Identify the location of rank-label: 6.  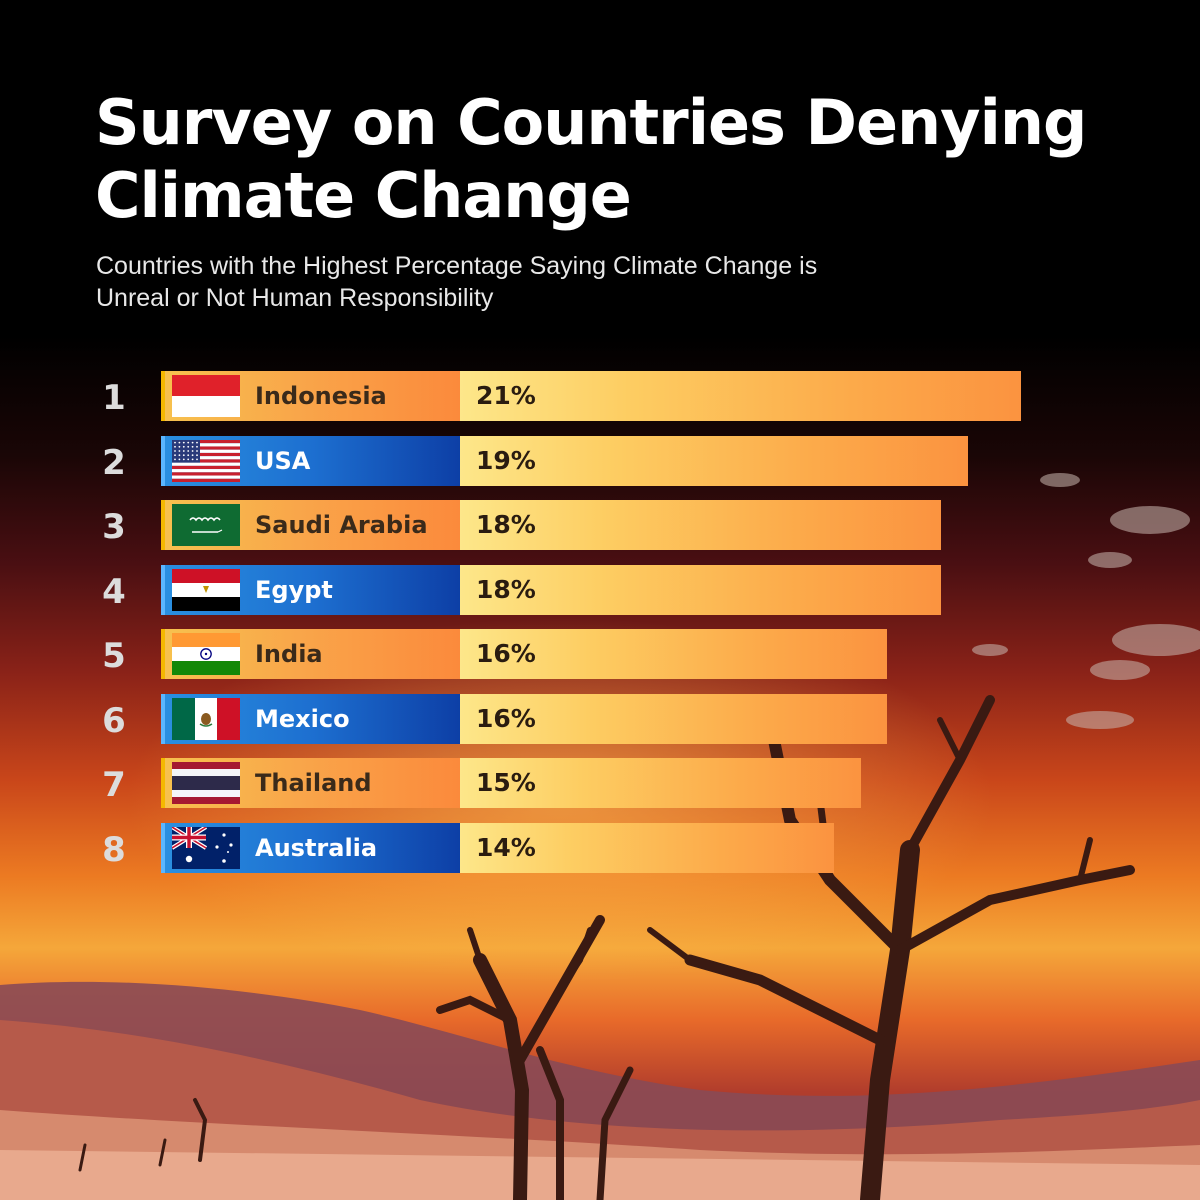
(114, 720).